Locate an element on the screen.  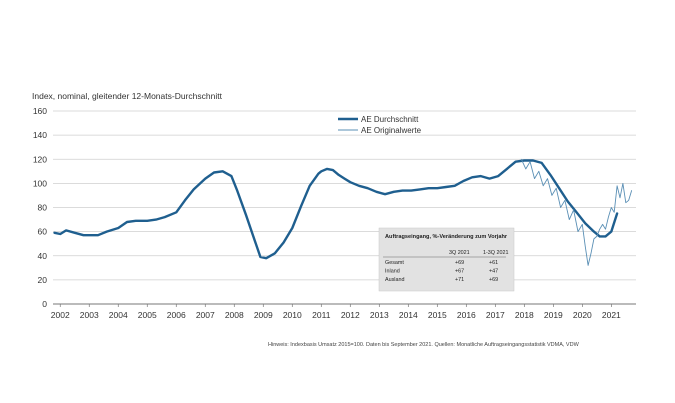
x-tick-label: 2018 is located at coordinates (524, 315).